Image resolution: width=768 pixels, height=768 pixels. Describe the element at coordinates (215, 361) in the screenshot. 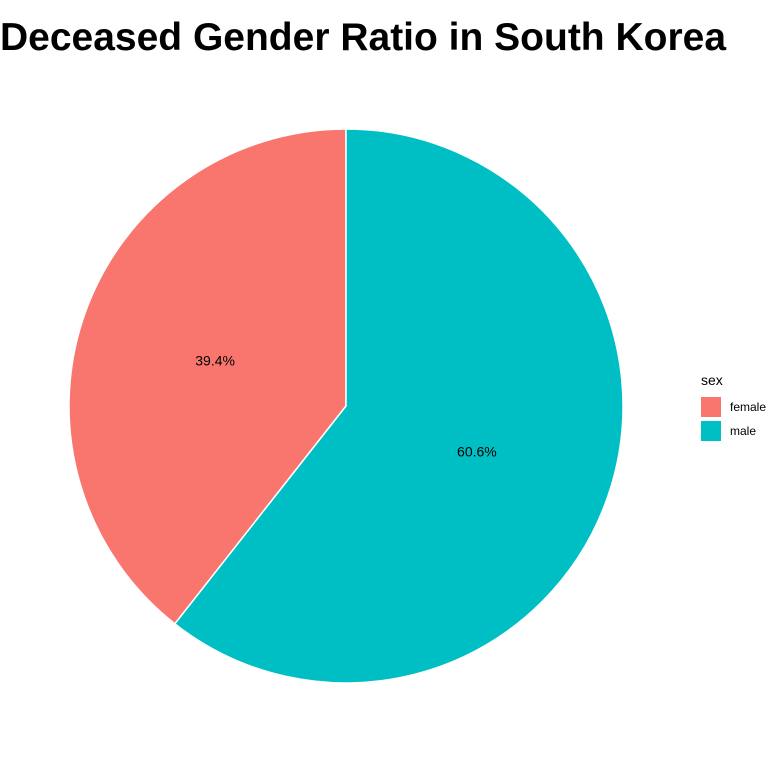

I see `slice-label-female: 39.4%` at that location.